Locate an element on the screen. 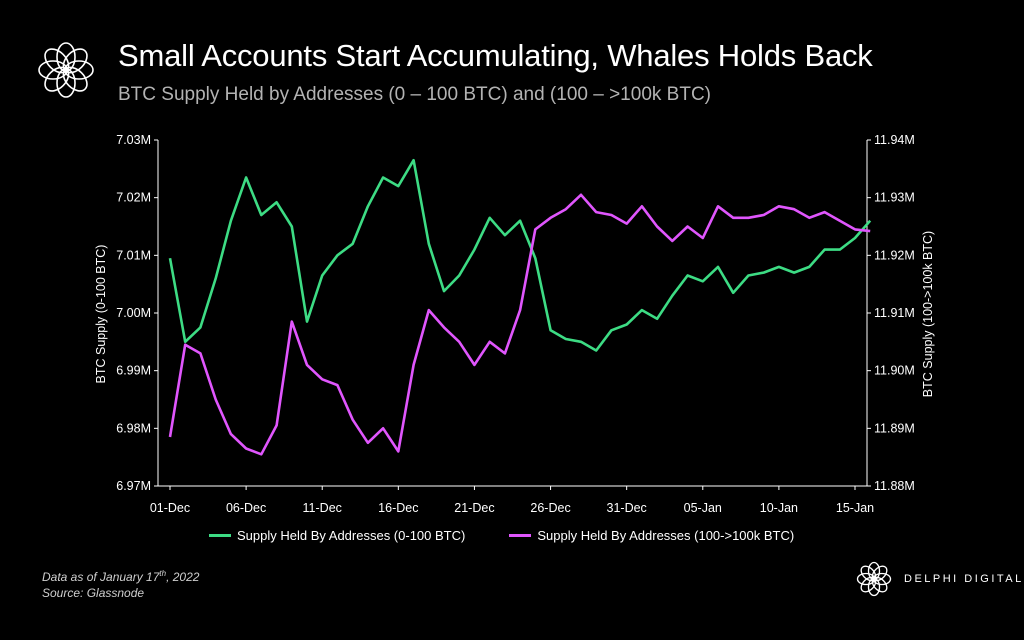 This screenshot has height=640, width=1024. data-source: Source: Glassnode is located at coordinates (93, 593).